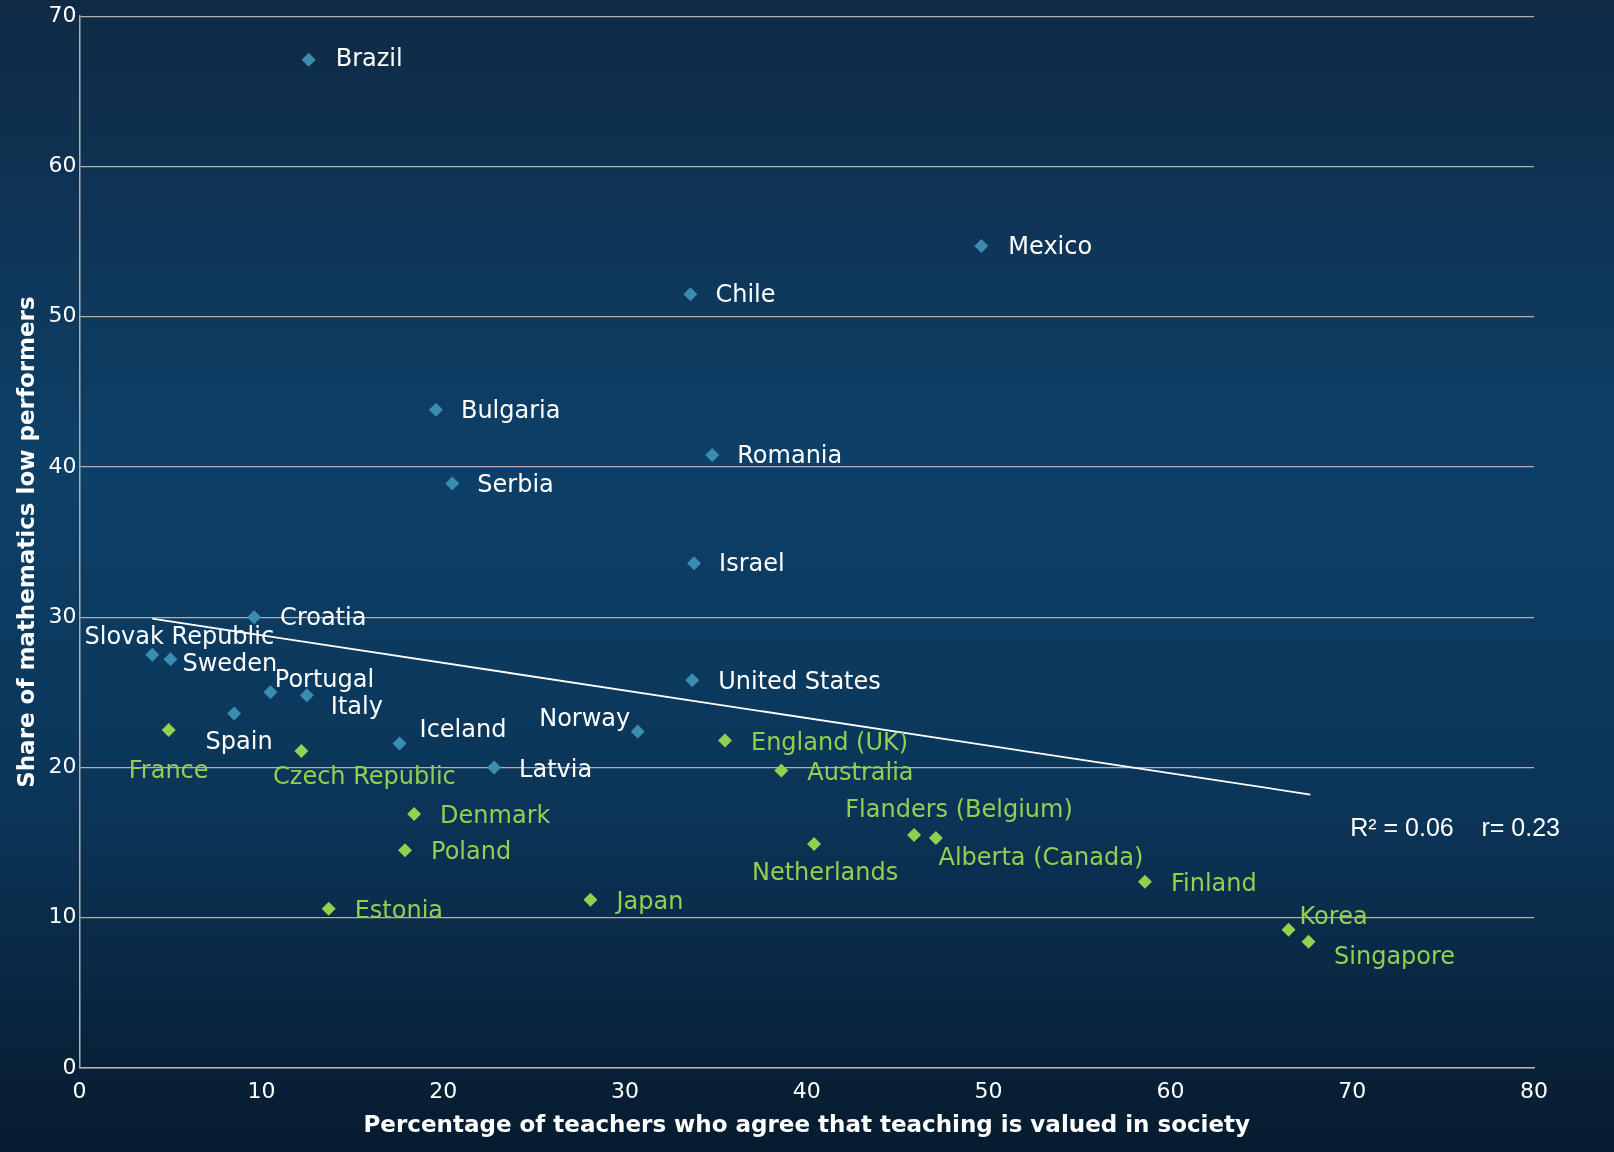 The image size is (1614, 1152). What do you see at coordinates (25, 542) in the screenshot?
I see `y-axis-title: Share of mathematics low performers` at bounding box center [25, 542].